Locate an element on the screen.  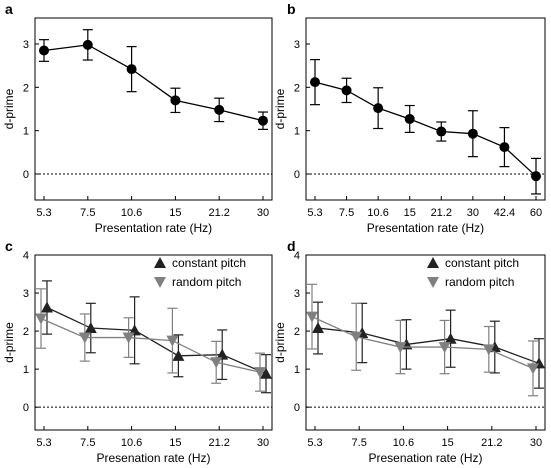
series-random-pitch is located at coordinates (422, 340).